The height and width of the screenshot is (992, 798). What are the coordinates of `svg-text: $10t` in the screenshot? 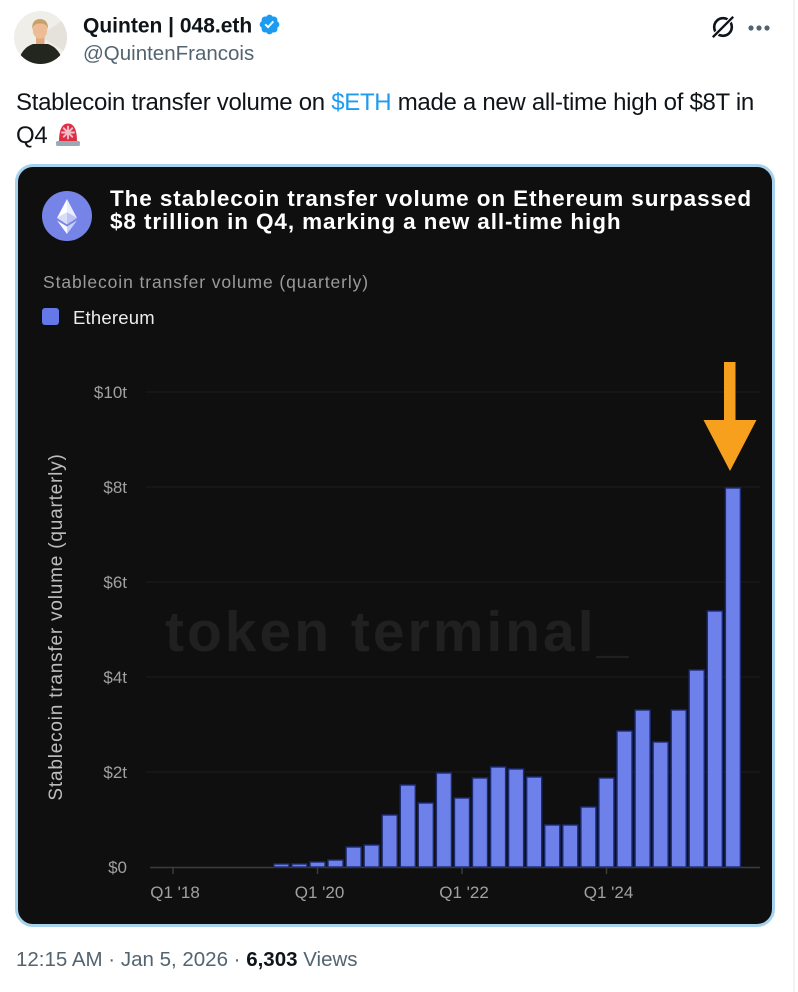 It's located at (110, 392).